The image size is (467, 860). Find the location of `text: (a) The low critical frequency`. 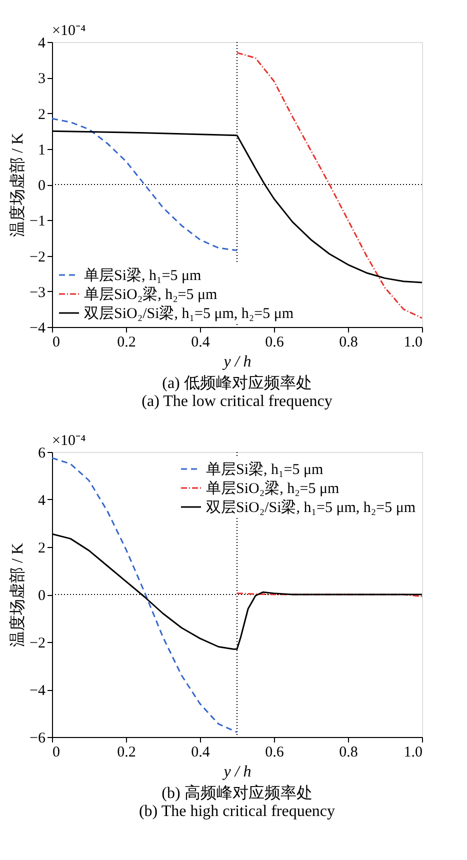

text: (a) The low critical frequency is located at coordinates (237, 401).